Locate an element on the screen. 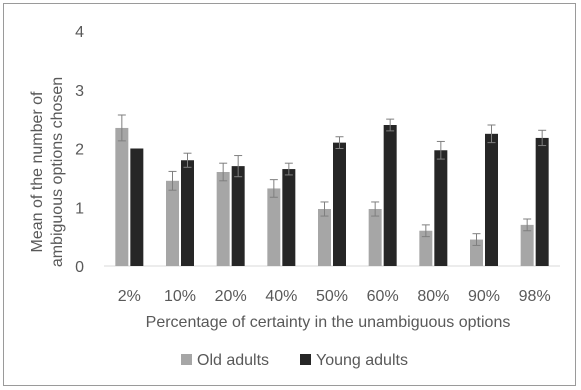 The image size is (581, 390). x-tick-label: 80% is located at coordinates (433, 296).